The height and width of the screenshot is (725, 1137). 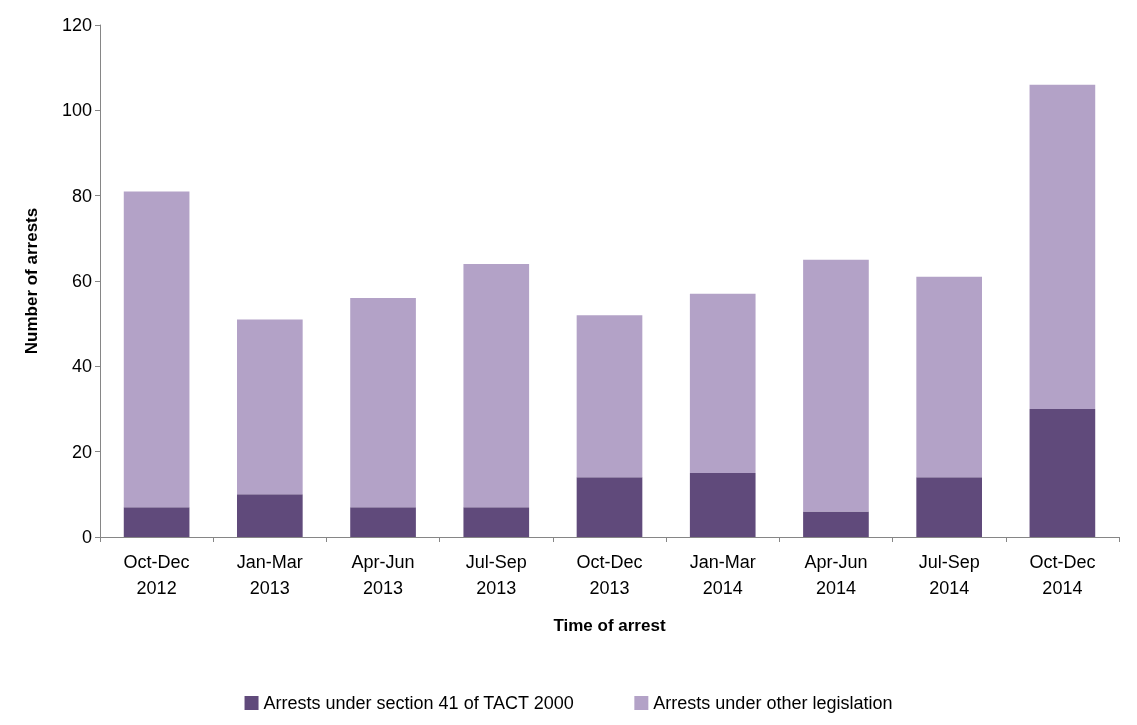 What do you see at coordinates (76, 25) in the screenshot?
I see `y-tick-label: 120` at bounding box center [76, 25].